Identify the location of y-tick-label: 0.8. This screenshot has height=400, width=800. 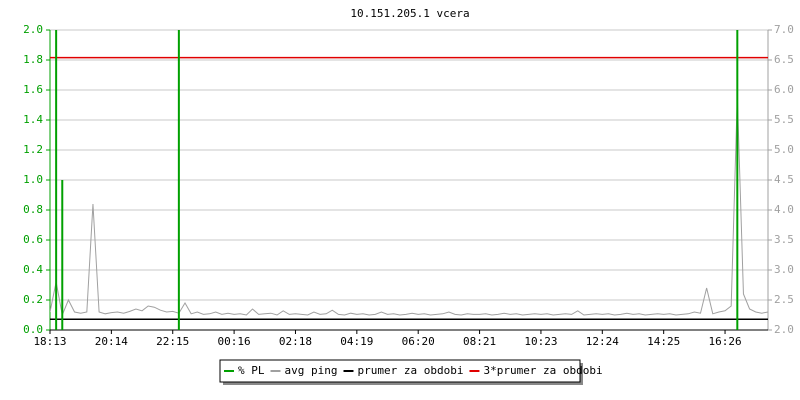
(33, 209).